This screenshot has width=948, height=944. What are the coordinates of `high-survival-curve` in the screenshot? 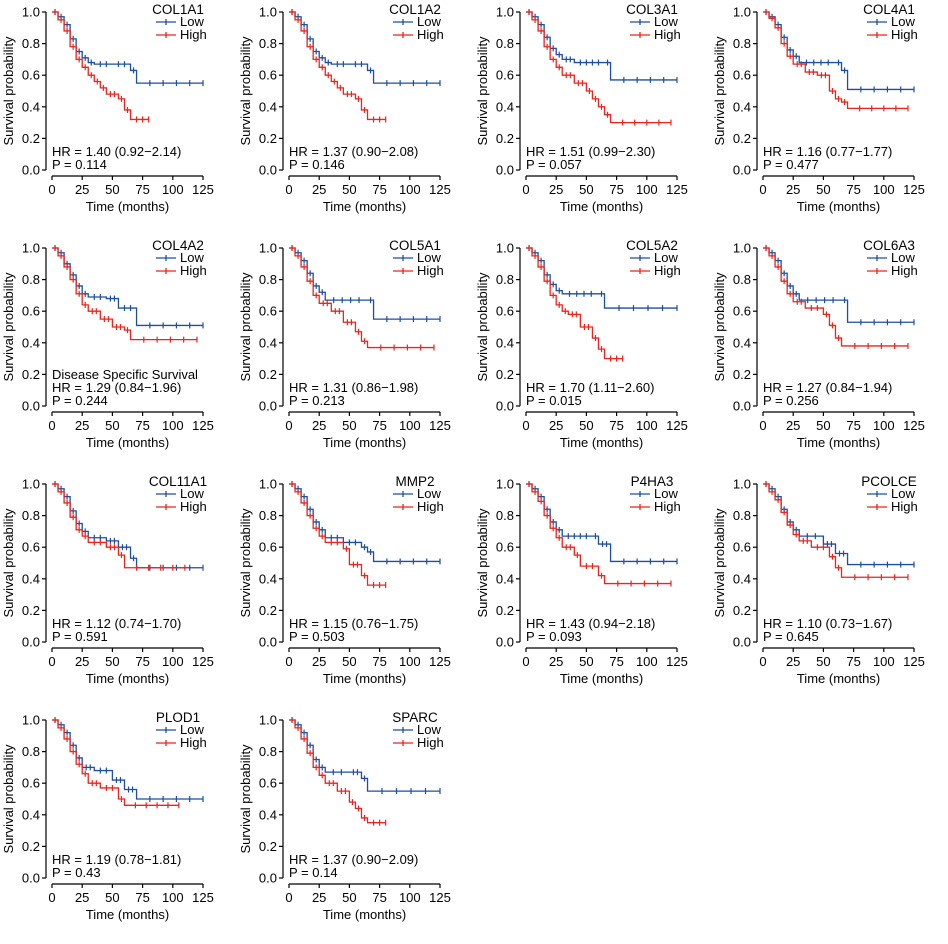 It's located at (598, 67).